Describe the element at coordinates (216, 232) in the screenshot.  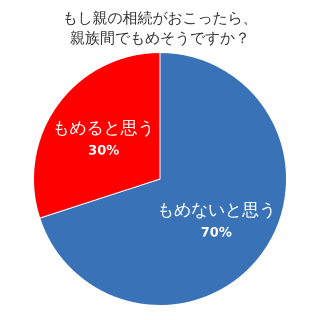
I see `data-label: 70%` at that location.